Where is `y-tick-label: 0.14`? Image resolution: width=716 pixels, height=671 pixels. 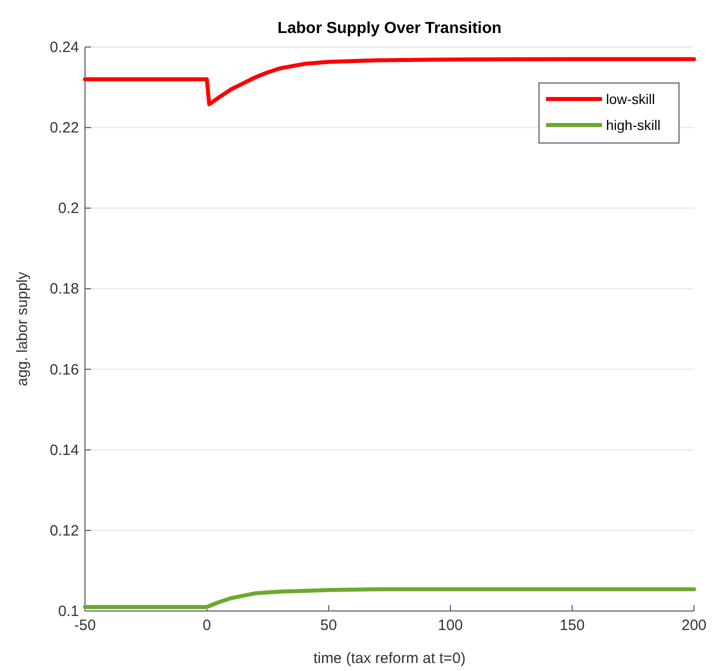
y-tick-label: 0.14 is located at coordinates (64, 450).